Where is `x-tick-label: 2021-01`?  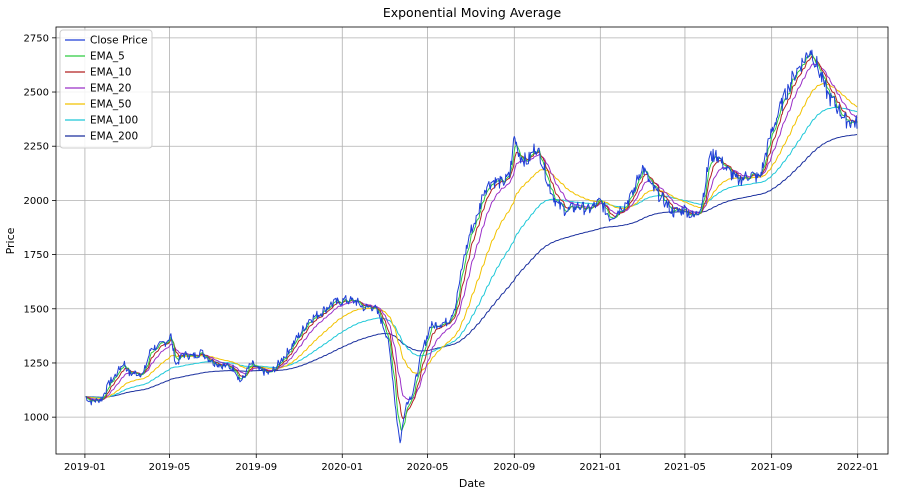
x-tick-label: 2021-01 is located at coordinates (600, 467).